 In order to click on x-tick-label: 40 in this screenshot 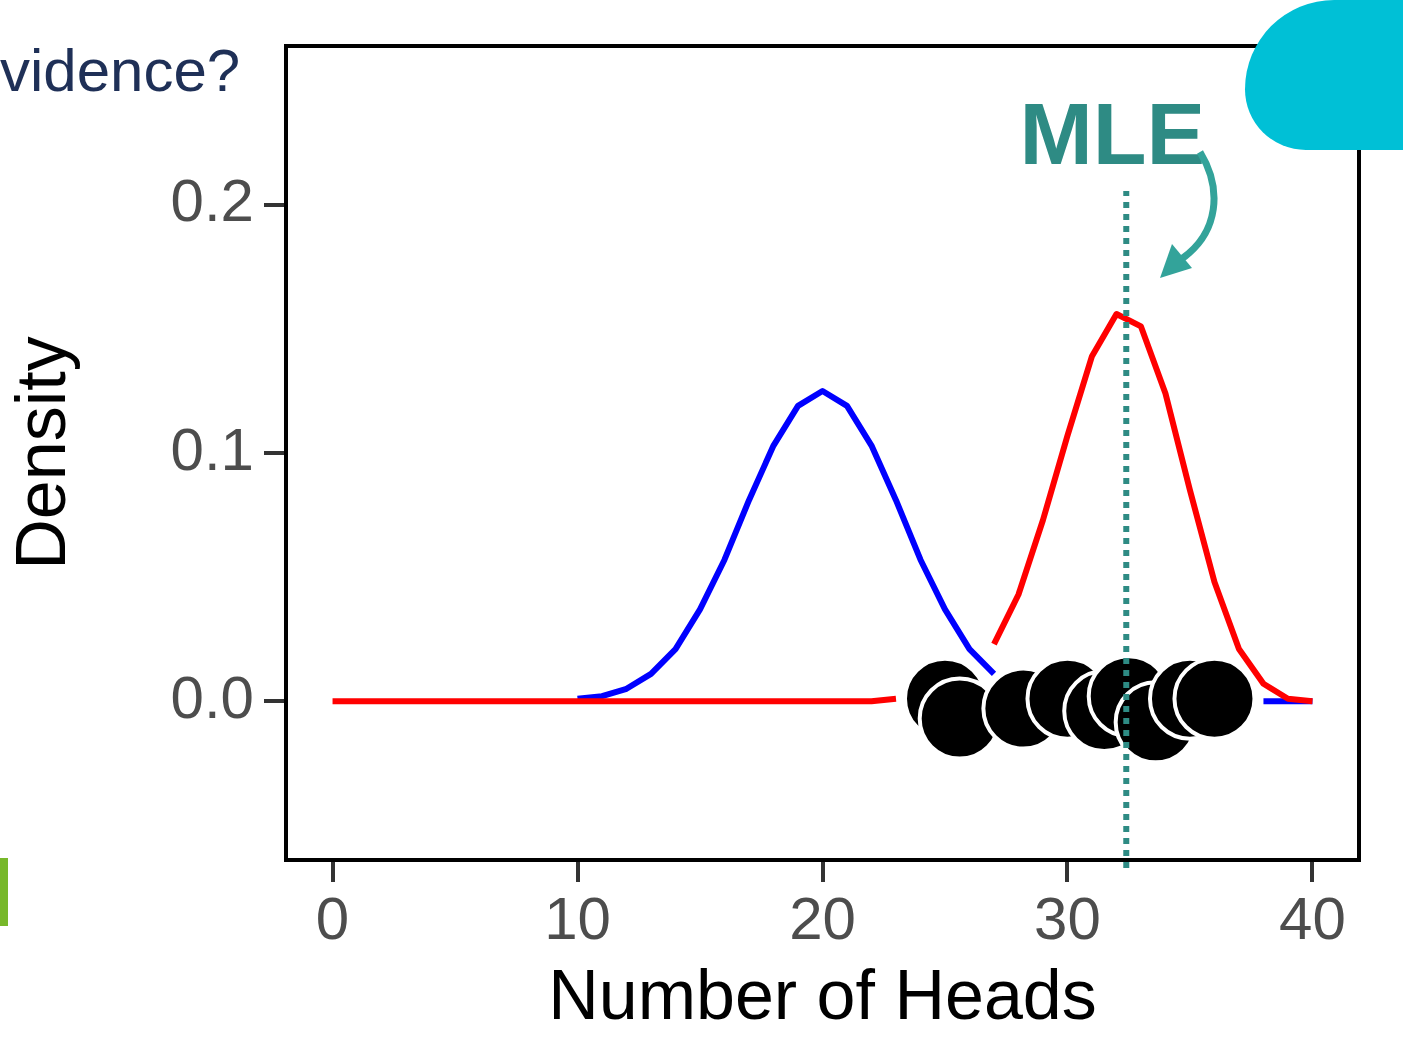, I will do `click(1312, 918)`.